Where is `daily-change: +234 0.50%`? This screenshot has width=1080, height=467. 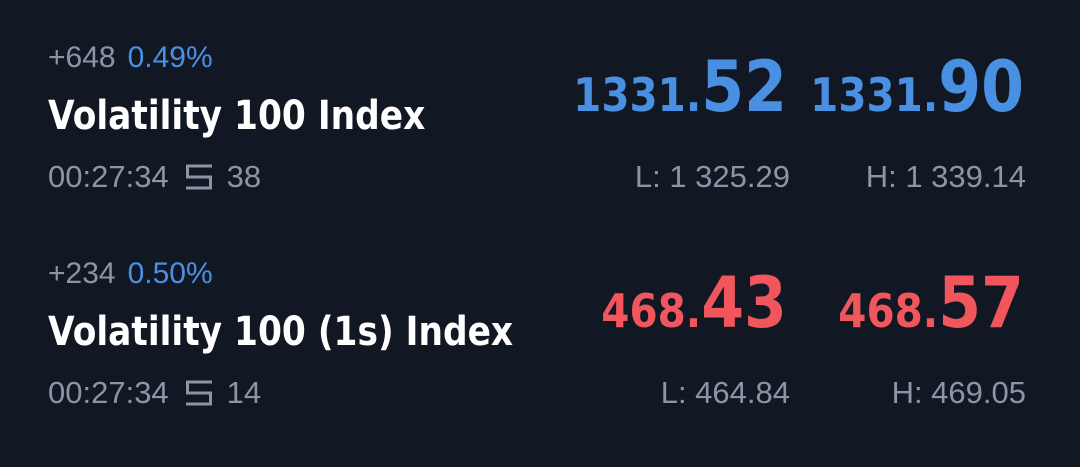 daily-change: +234 0.50% is located at coordinates (130, 274).